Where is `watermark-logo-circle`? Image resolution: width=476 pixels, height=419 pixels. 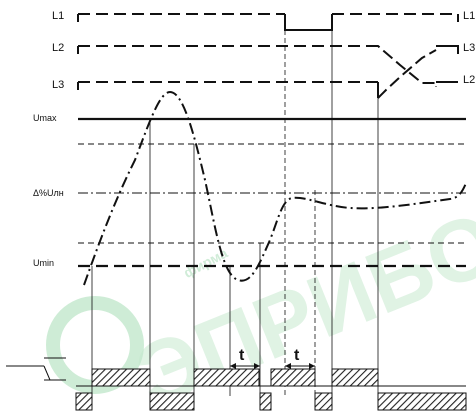
watermark-logo-circle is located at coordinates (95, 345).